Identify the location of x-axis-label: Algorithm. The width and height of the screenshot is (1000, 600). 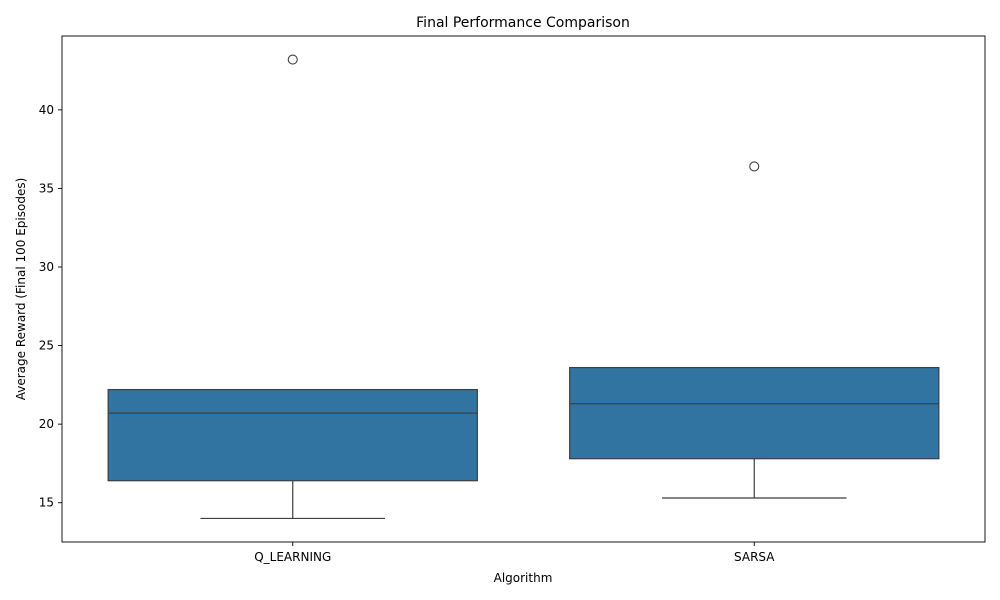
(523, 578).